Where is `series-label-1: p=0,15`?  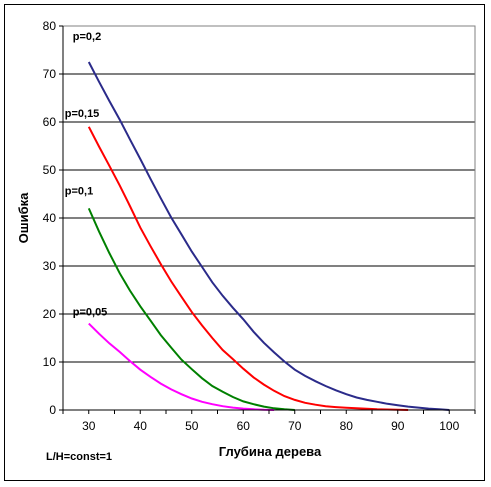
series-label-1: p=0,15 is located at coordinates (82, 114).